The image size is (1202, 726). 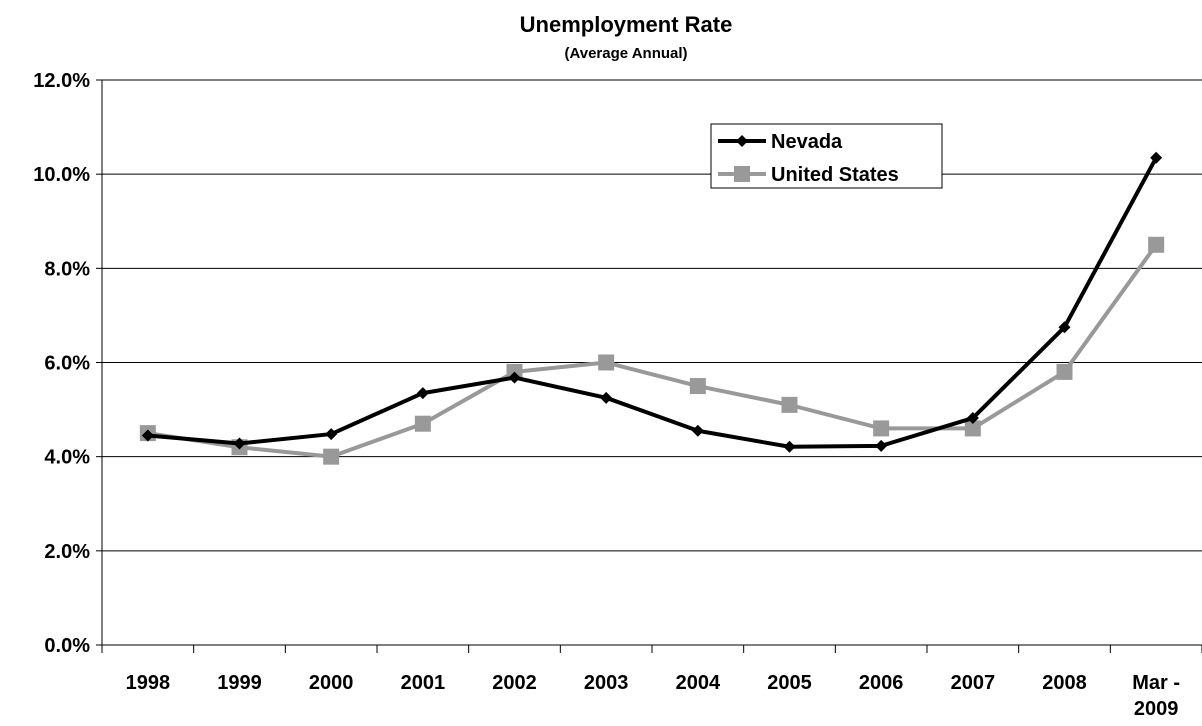 I want to click on y-tick-label: 8.0%, so click(x=67, y=269).